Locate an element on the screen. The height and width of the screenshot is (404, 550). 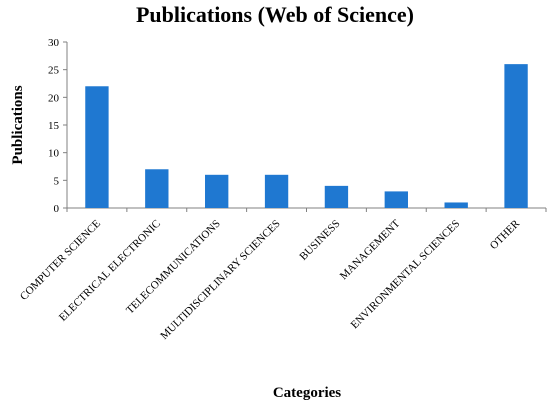
chart-title: Publications (Web of Science) is located at coordinates (275, 14).